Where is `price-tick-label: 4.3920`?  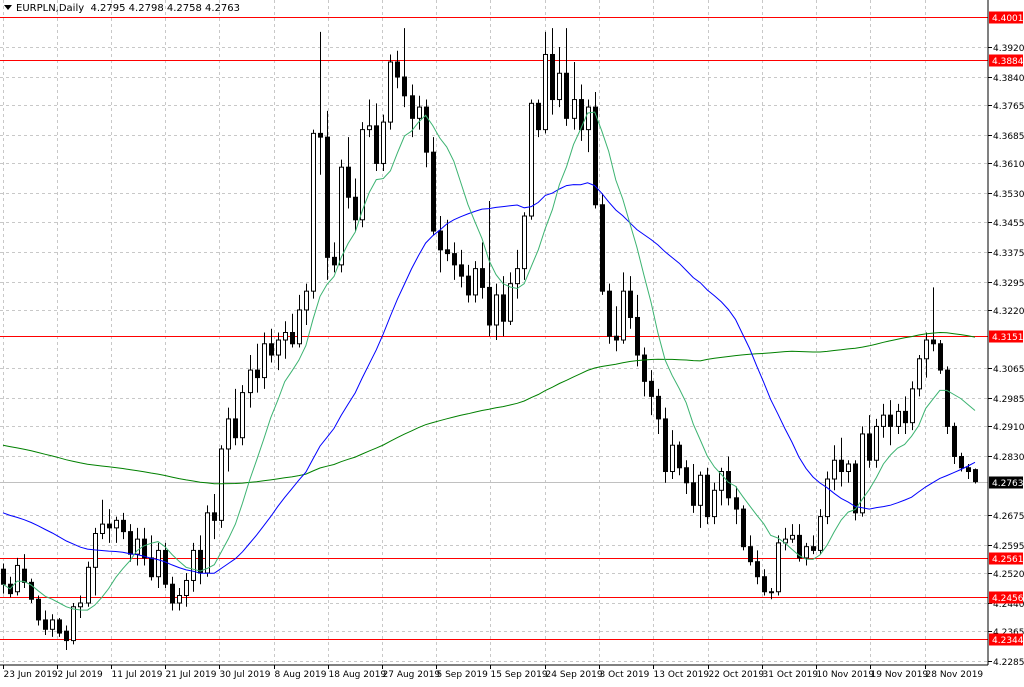
price-tick-label: 4.3920 is located at coordinates (1008, 49).